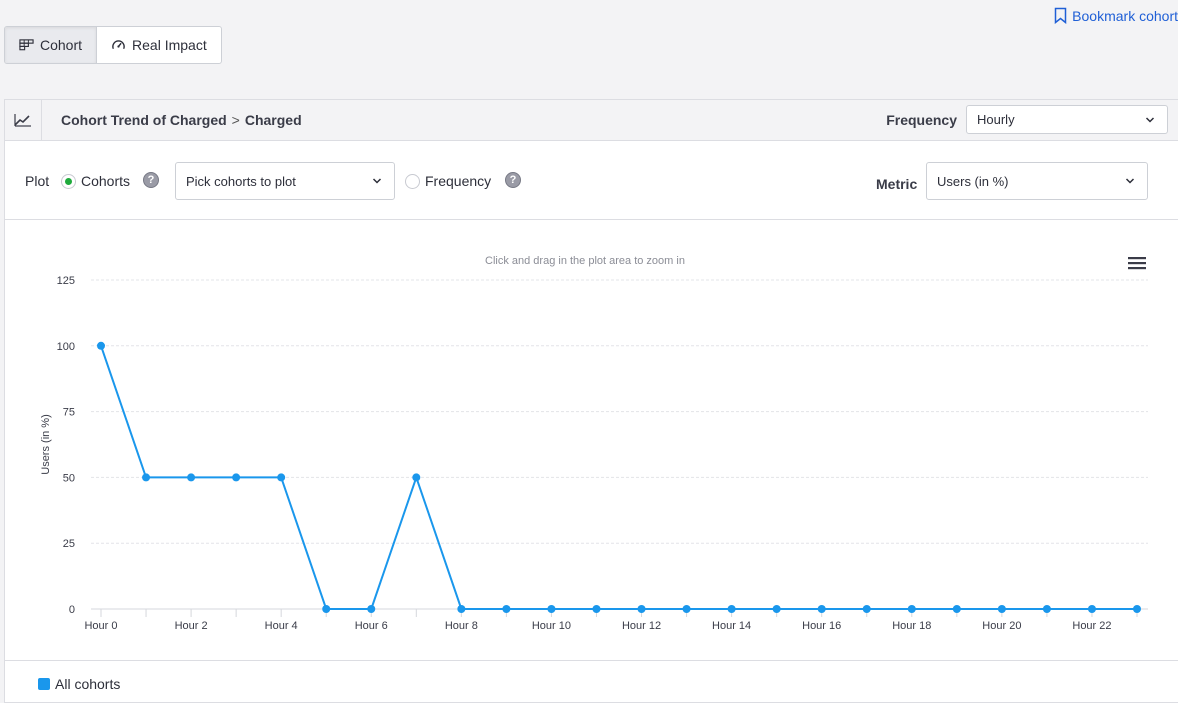 The width and height of the screenshot is (1178, 703). Describe the element at coordinates (61, 45) in the screenshot. I see `cohort-view-label: Cohort` at that location.